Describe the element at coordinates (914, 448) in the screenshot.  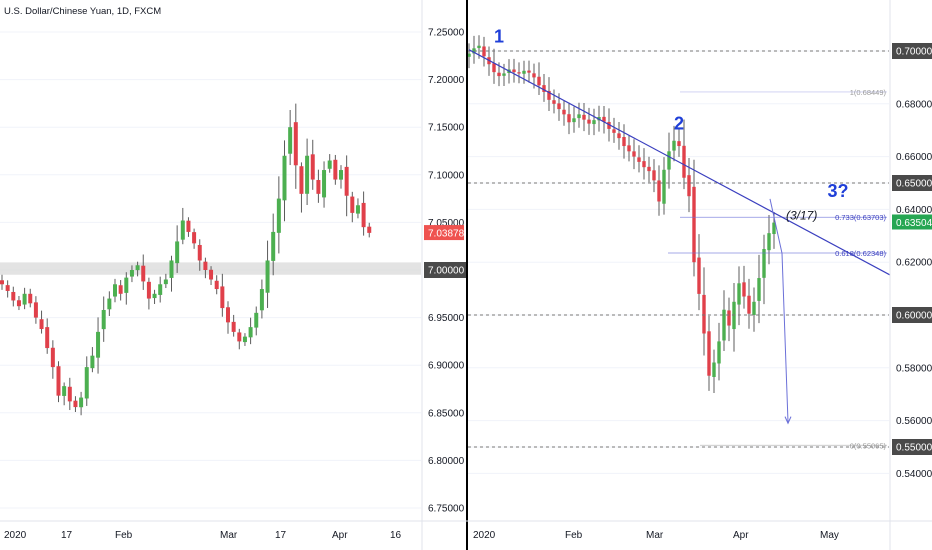
I see `y-tick-label: 0.55000` at that location.